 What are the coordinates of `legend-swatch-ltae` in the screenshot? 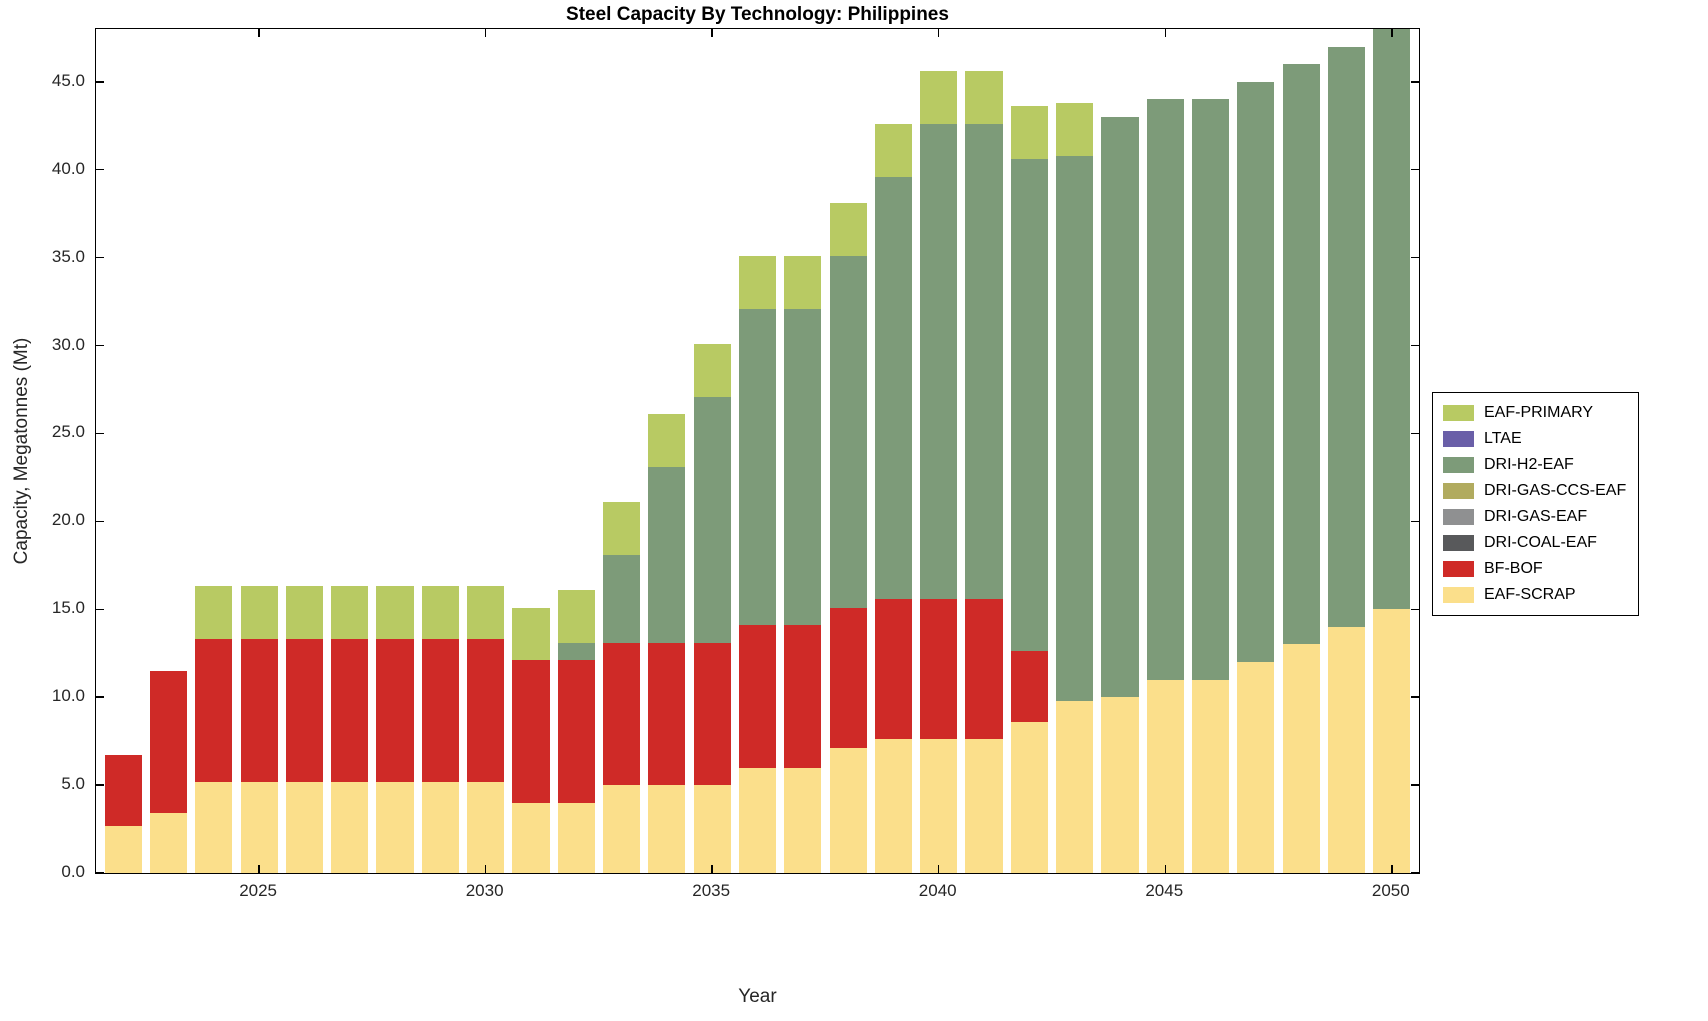 It's located at (1458, 439).